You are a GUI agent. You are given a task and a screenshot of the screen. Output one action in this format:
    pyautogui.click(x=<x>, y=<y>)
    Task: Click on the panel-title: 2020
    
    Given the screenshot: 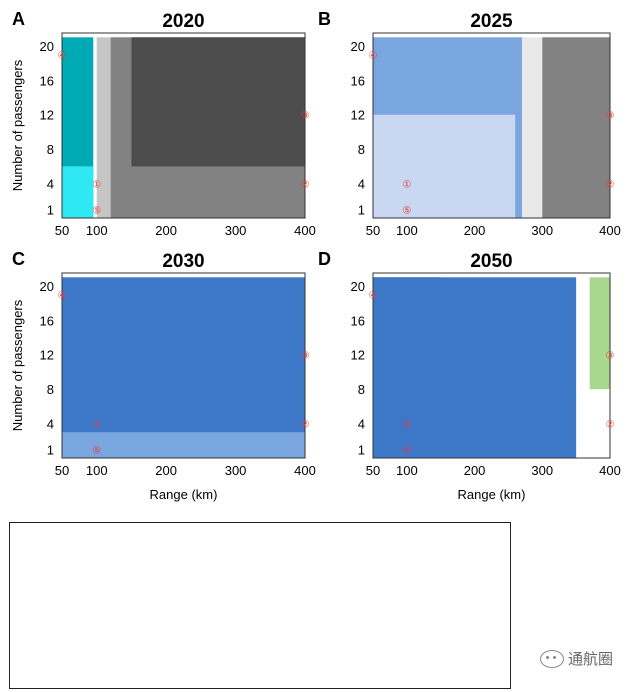 What is the action you would take?
    pyautogui.click(x=183, y=21)
    